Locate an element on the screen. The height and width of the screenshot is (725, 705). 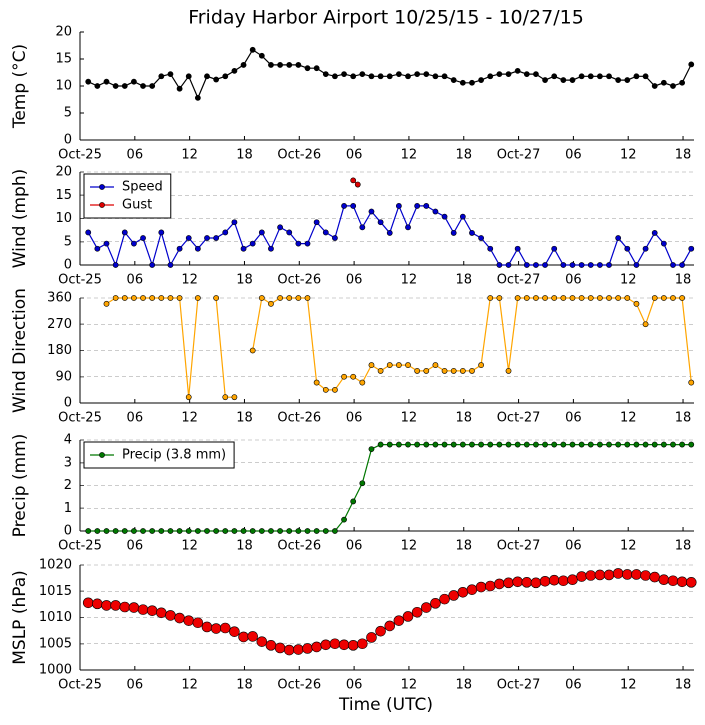
x-tick-label: Oct-25 is located at coordinates (80, 685).